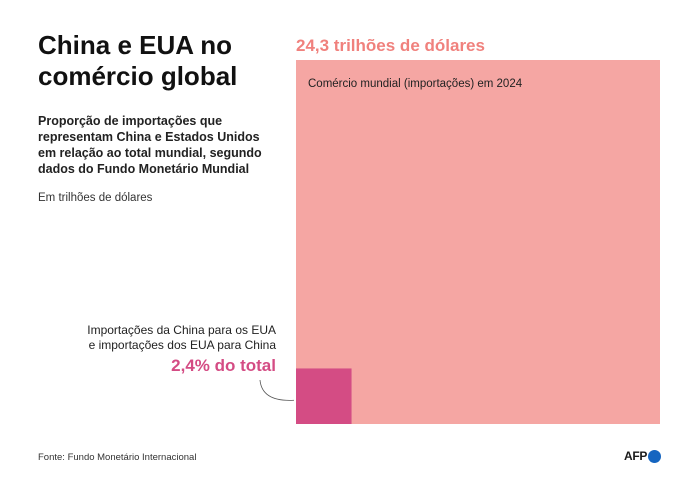  I want to click on page-title: China e EUA no comércio global, so click(158, 61).